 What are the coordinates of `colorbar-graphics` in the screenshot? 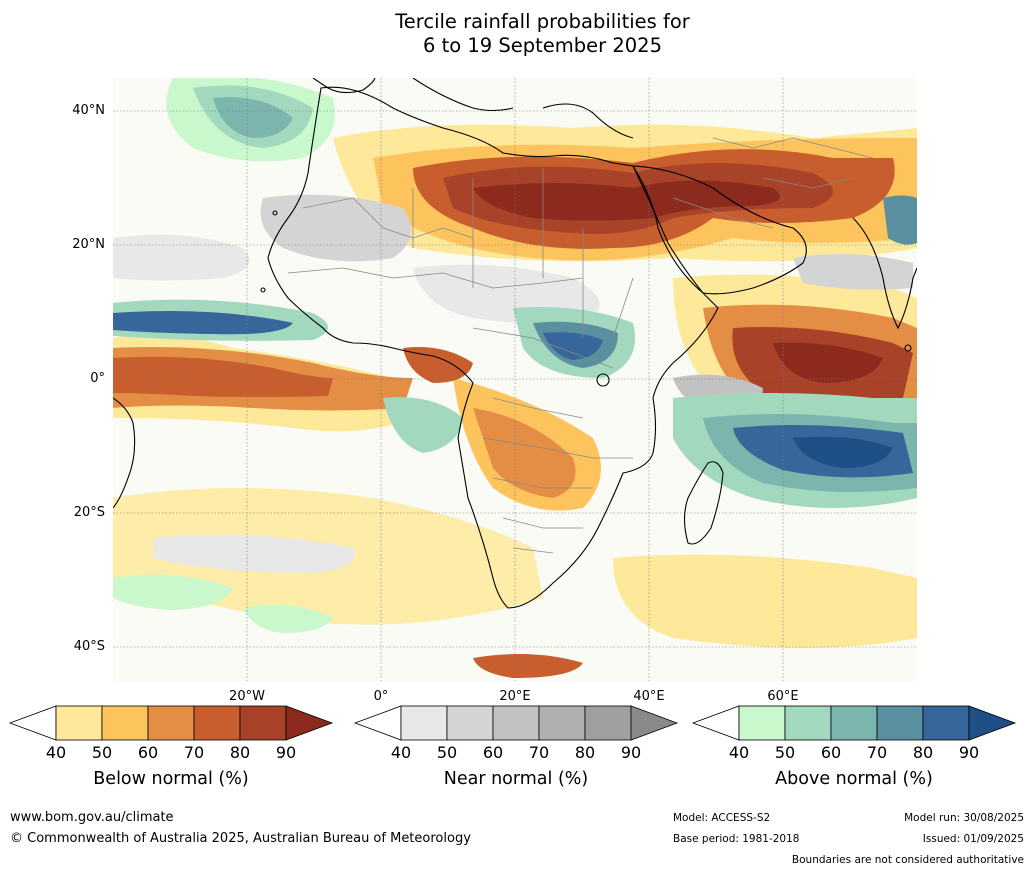 It's located at (512, 723).